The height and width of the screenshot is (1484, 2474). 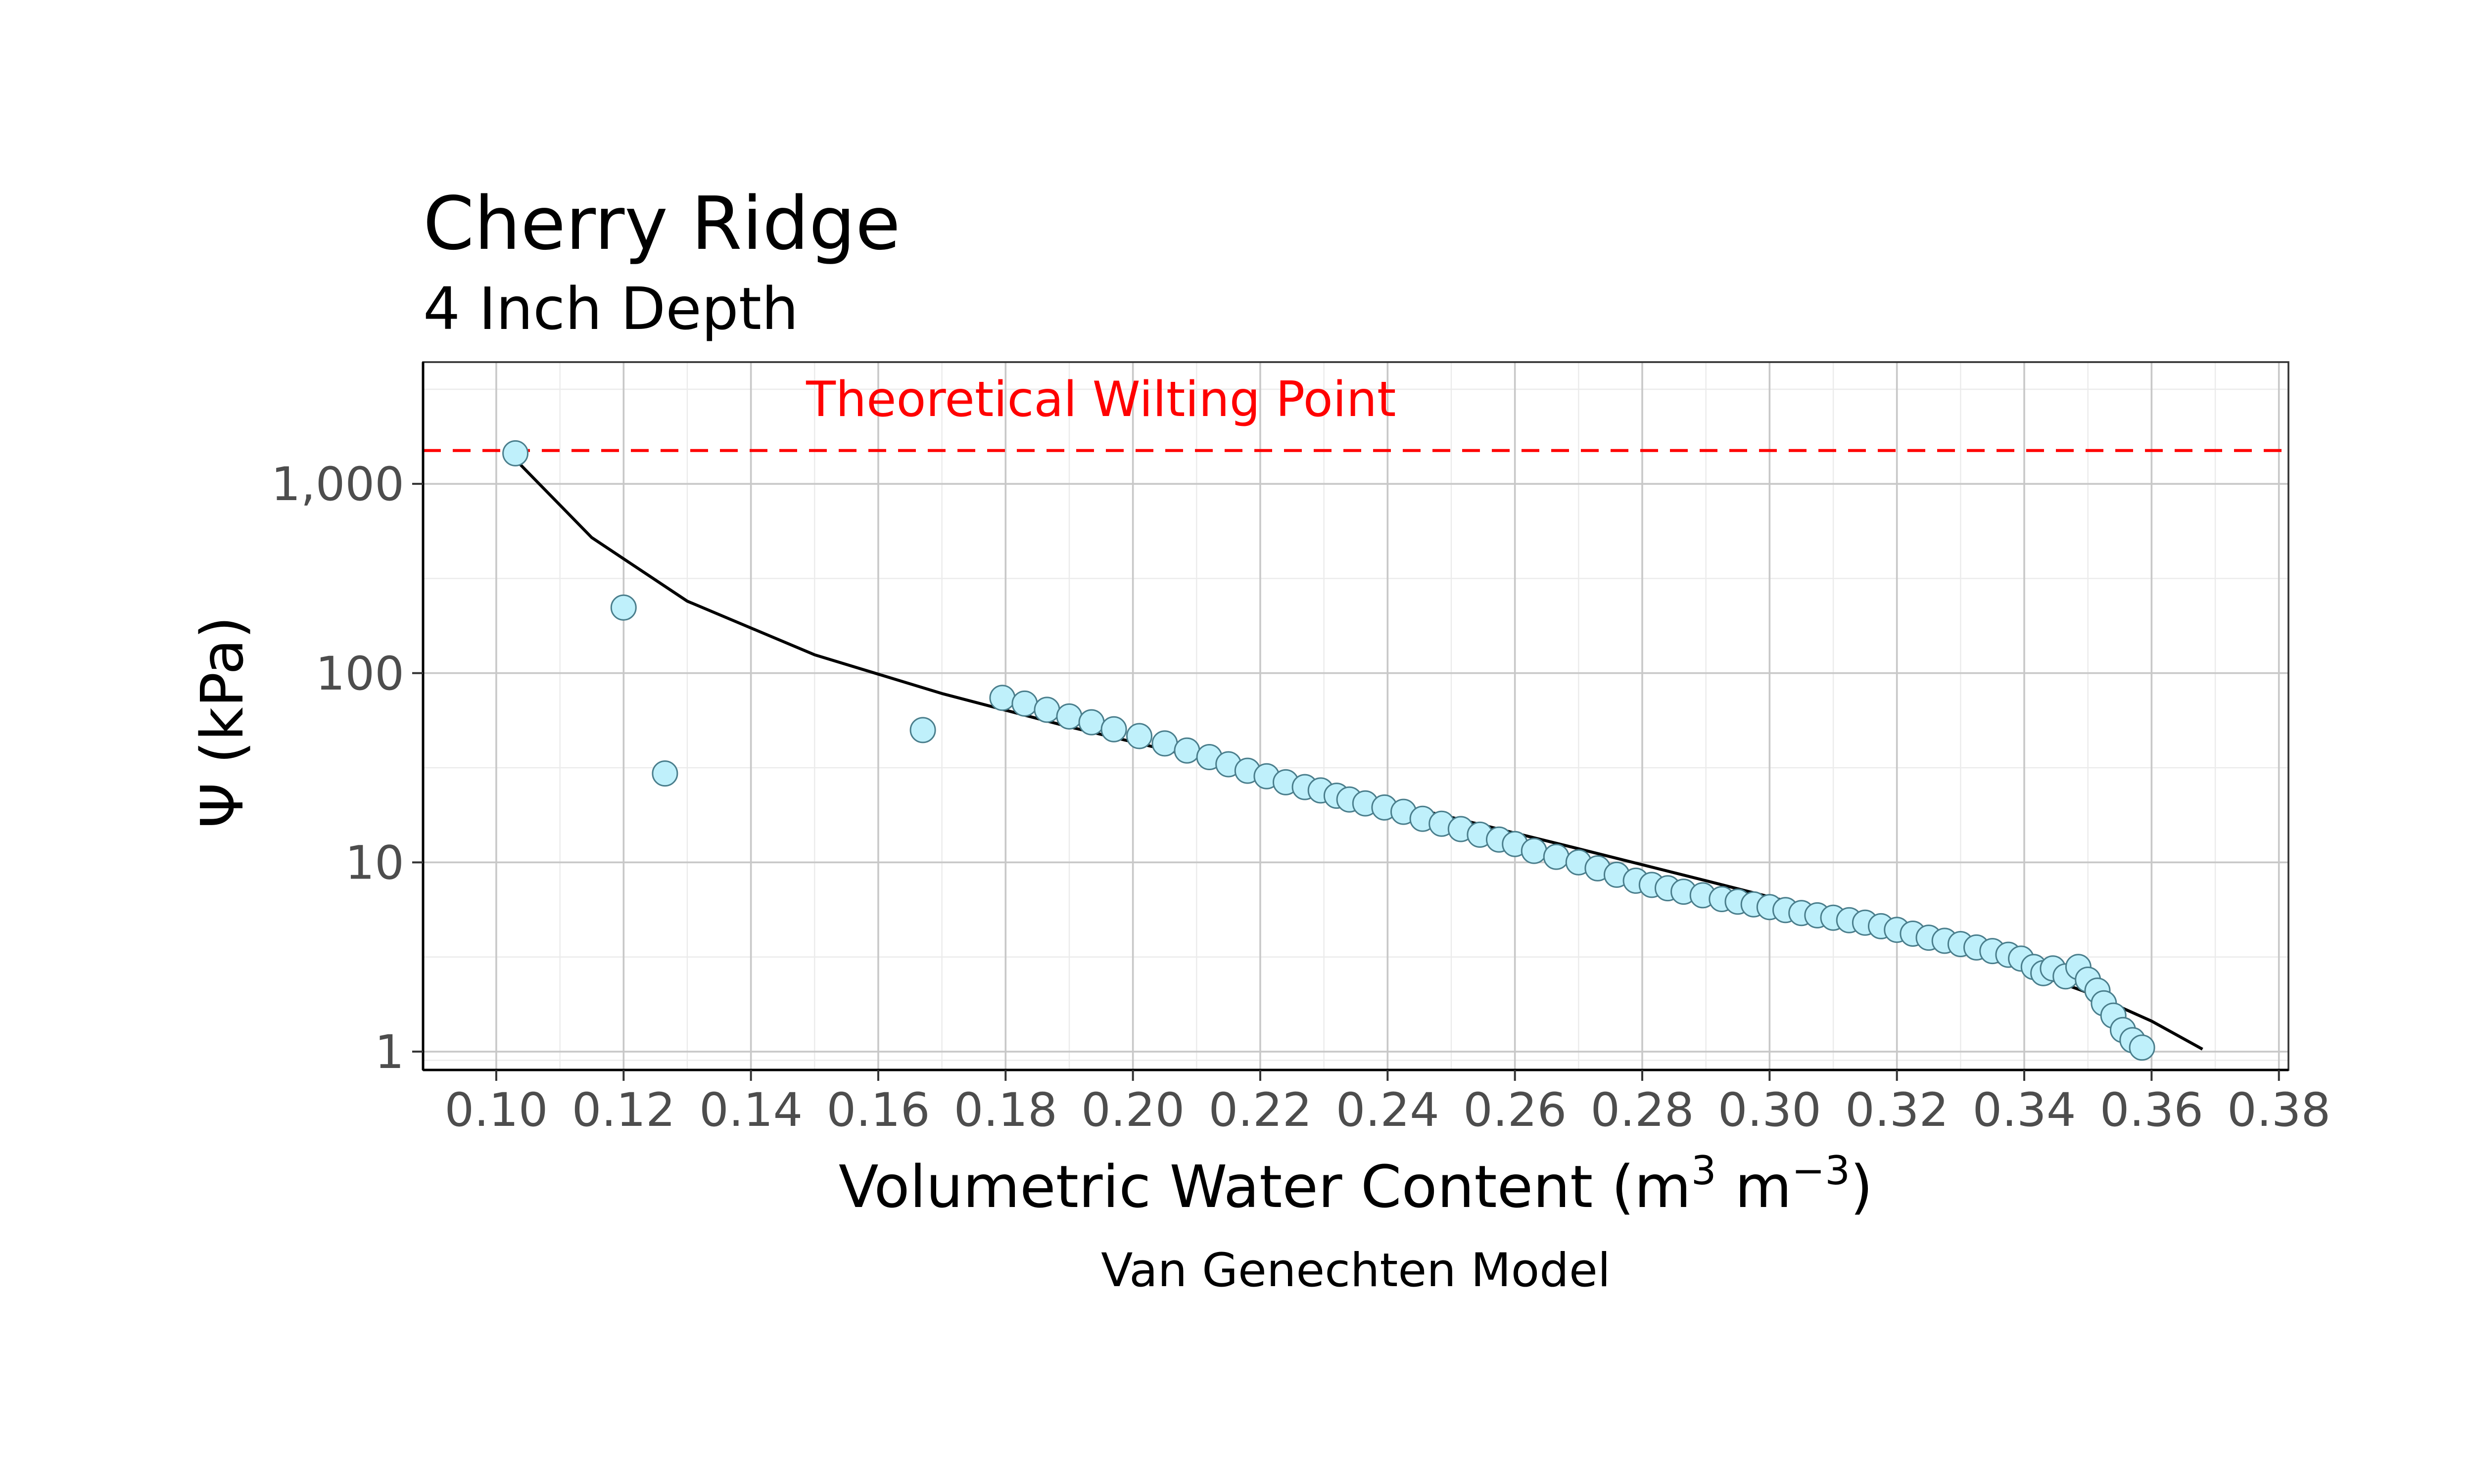 I want to click on x-tick-label: 0.14, so click(x=751, y=1110).